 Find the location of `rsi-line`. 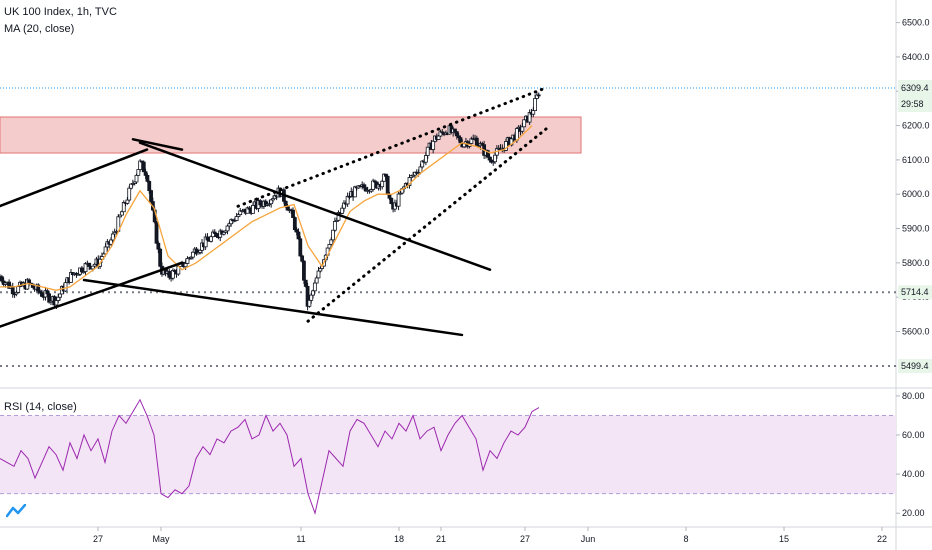

rsi-line is located at coordinates (270, 456).